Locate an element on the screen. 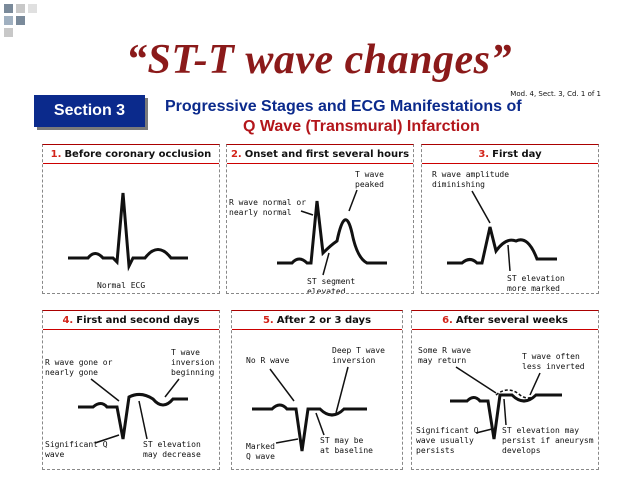  annotation-more-marked: more marked is located at coordinates (533, 288).